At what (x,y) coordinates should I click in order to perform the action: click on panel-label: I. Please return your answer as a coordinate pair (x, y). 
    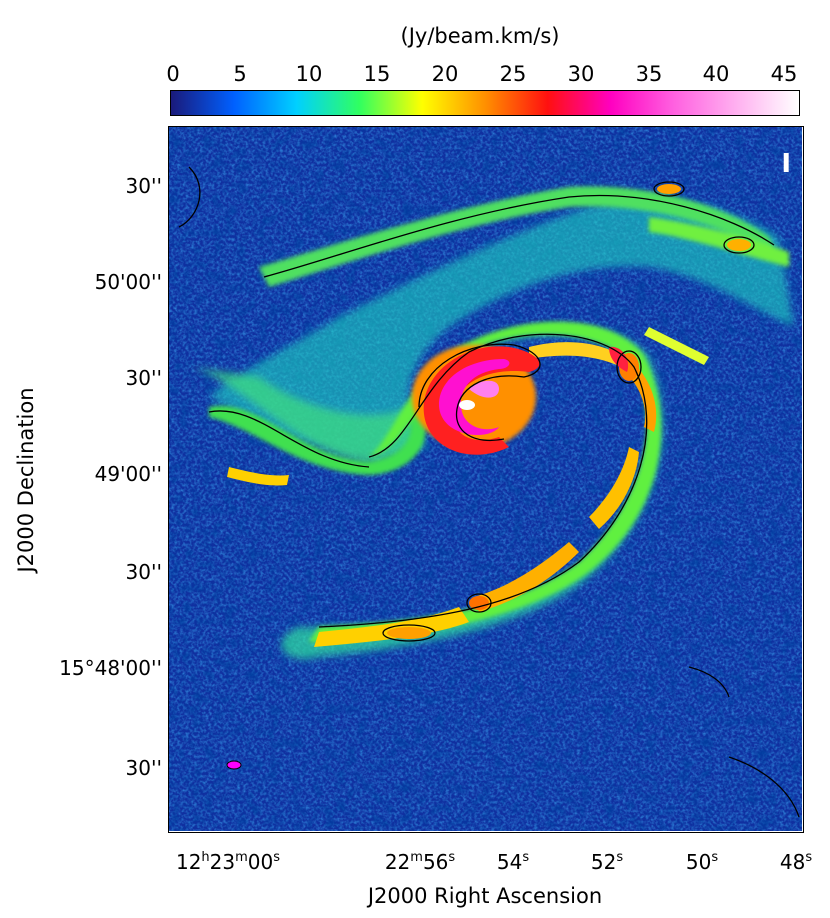
    Looking at the image, I should click on (786, 164).